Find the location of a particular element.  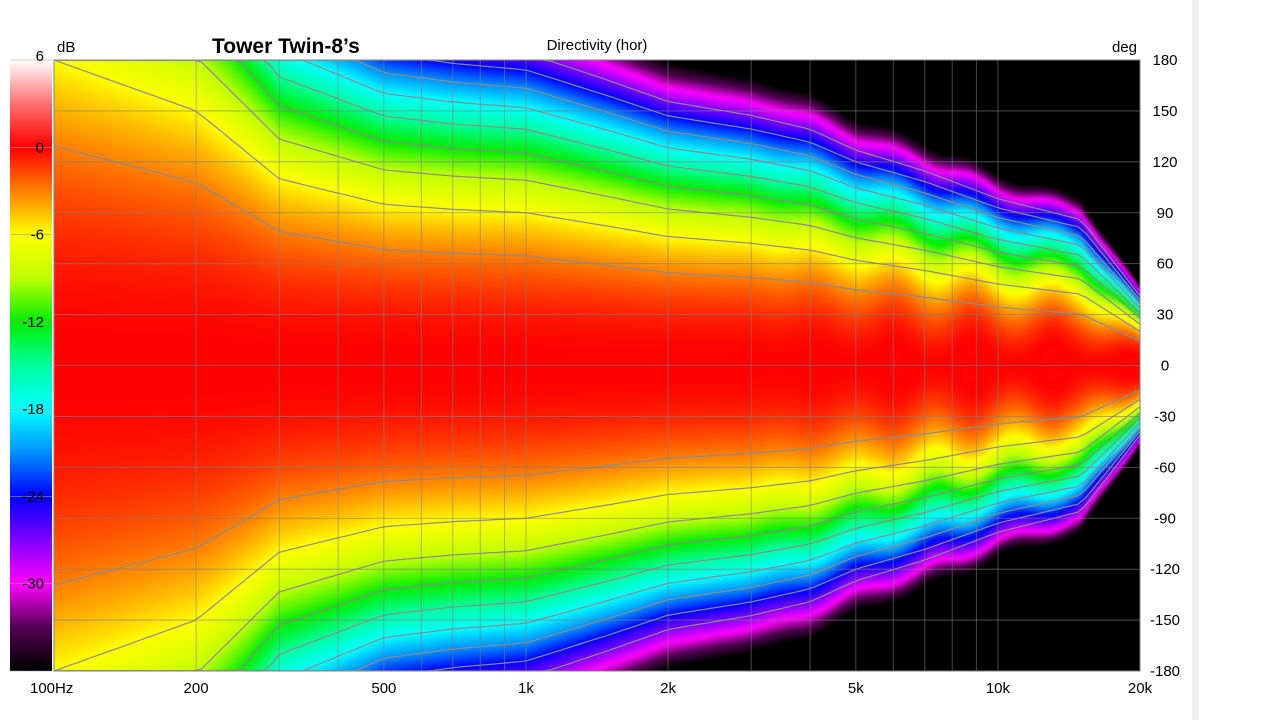

x-axis-tick-labels: 100Hz 200 500 1k 2k 5k 10k 20k is located at coordinates (591, 688).